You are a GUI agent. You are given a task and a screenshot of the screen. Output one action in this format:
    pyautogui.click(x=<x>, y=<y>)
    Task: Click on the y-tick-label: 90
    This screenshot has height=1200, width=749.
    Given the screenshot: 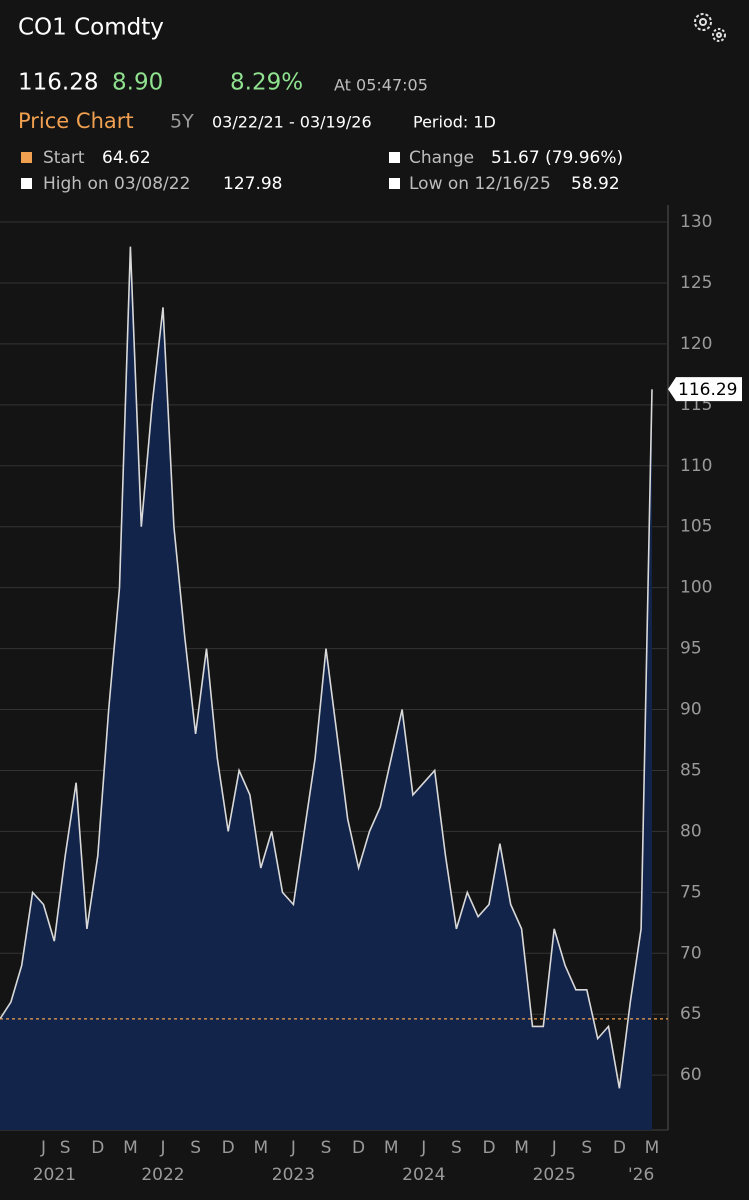 What is the action you would take?
    pyautogui.click(x=691, y=710)
    